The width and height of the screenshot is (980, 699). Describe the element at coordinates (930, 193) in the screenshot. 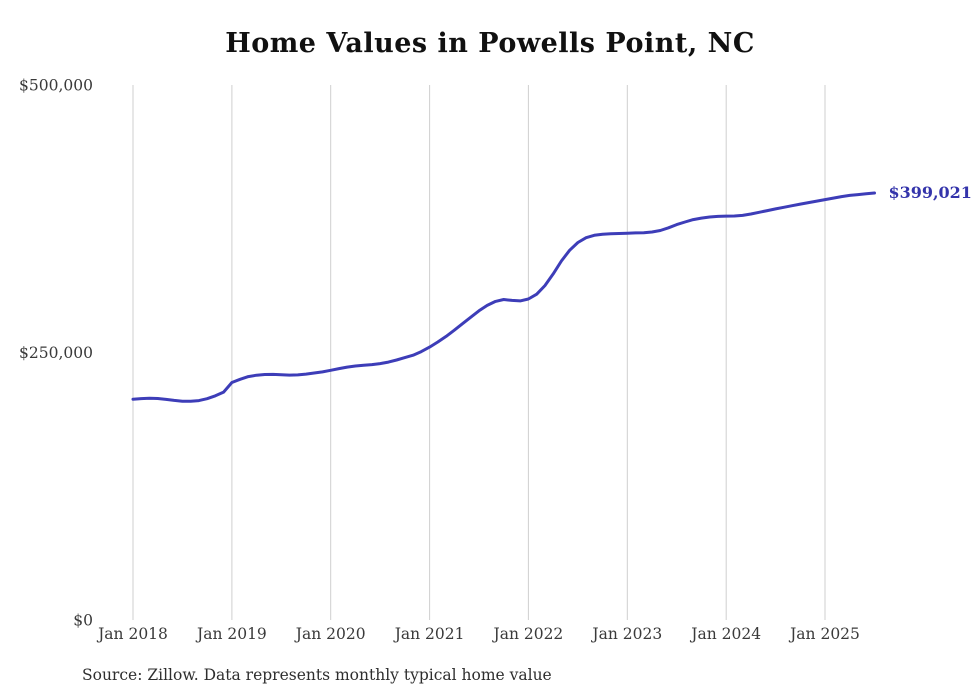

I see `end-value-label: $399,021` at that location.